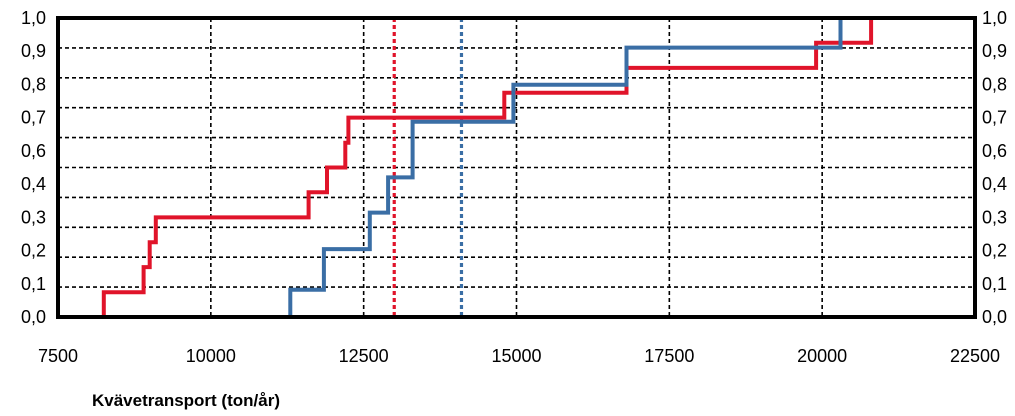 The height and width of the screenshot is (416, 1015). Describe the element at coordinates (516, 356) in the screenshot. I see `x-tick-label: 15000` at that location.